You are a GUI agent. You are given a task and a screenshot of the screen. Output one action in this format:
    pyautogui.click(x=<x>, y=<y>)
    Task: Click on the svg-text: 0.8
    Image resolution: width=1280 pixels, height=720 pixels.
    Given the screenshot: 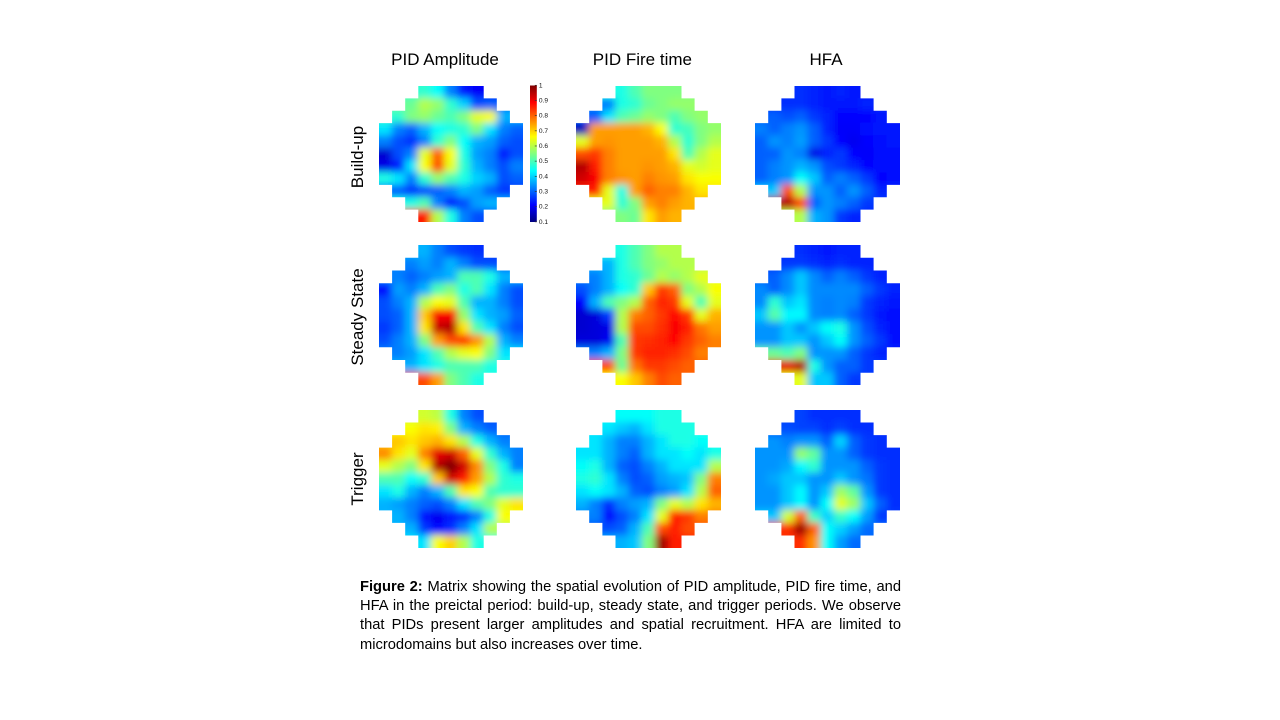 What is the action you would take?
    pyautogui.click(x=543, y=116)
    